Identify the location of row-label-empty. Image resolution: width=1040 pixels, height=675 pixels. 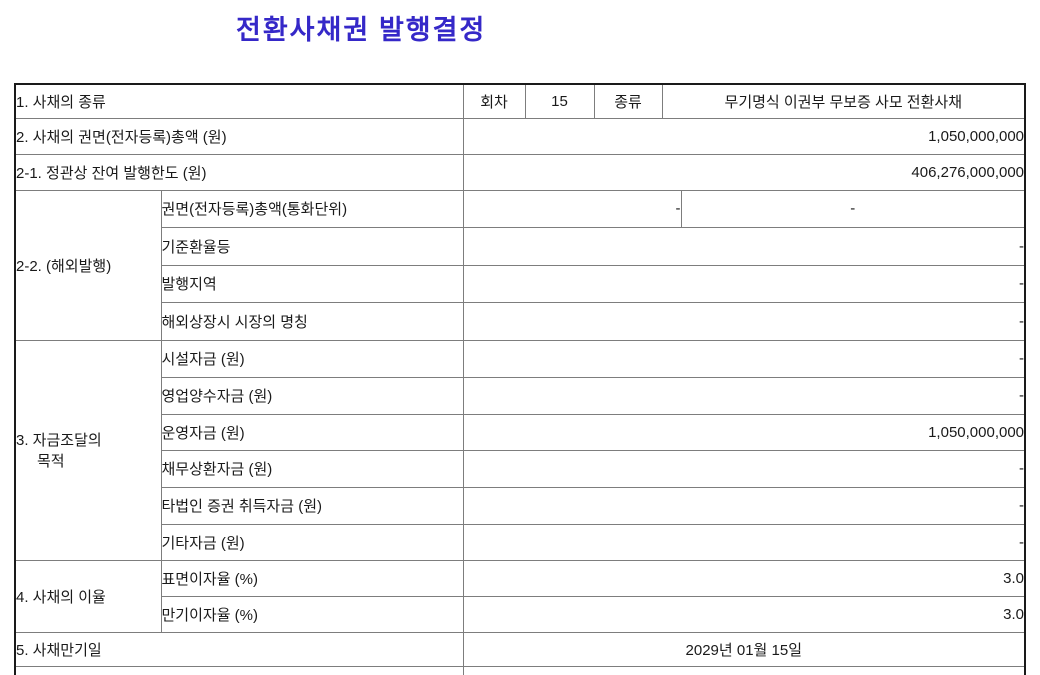
(239, 670).